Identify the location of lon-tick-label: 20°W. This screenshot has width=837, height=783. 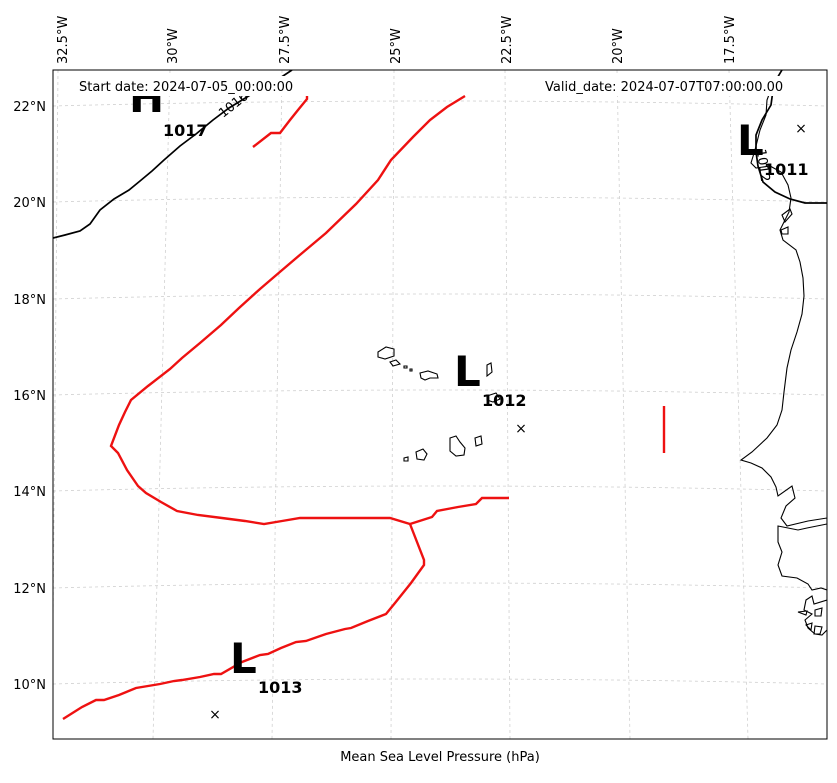
(618, 46).